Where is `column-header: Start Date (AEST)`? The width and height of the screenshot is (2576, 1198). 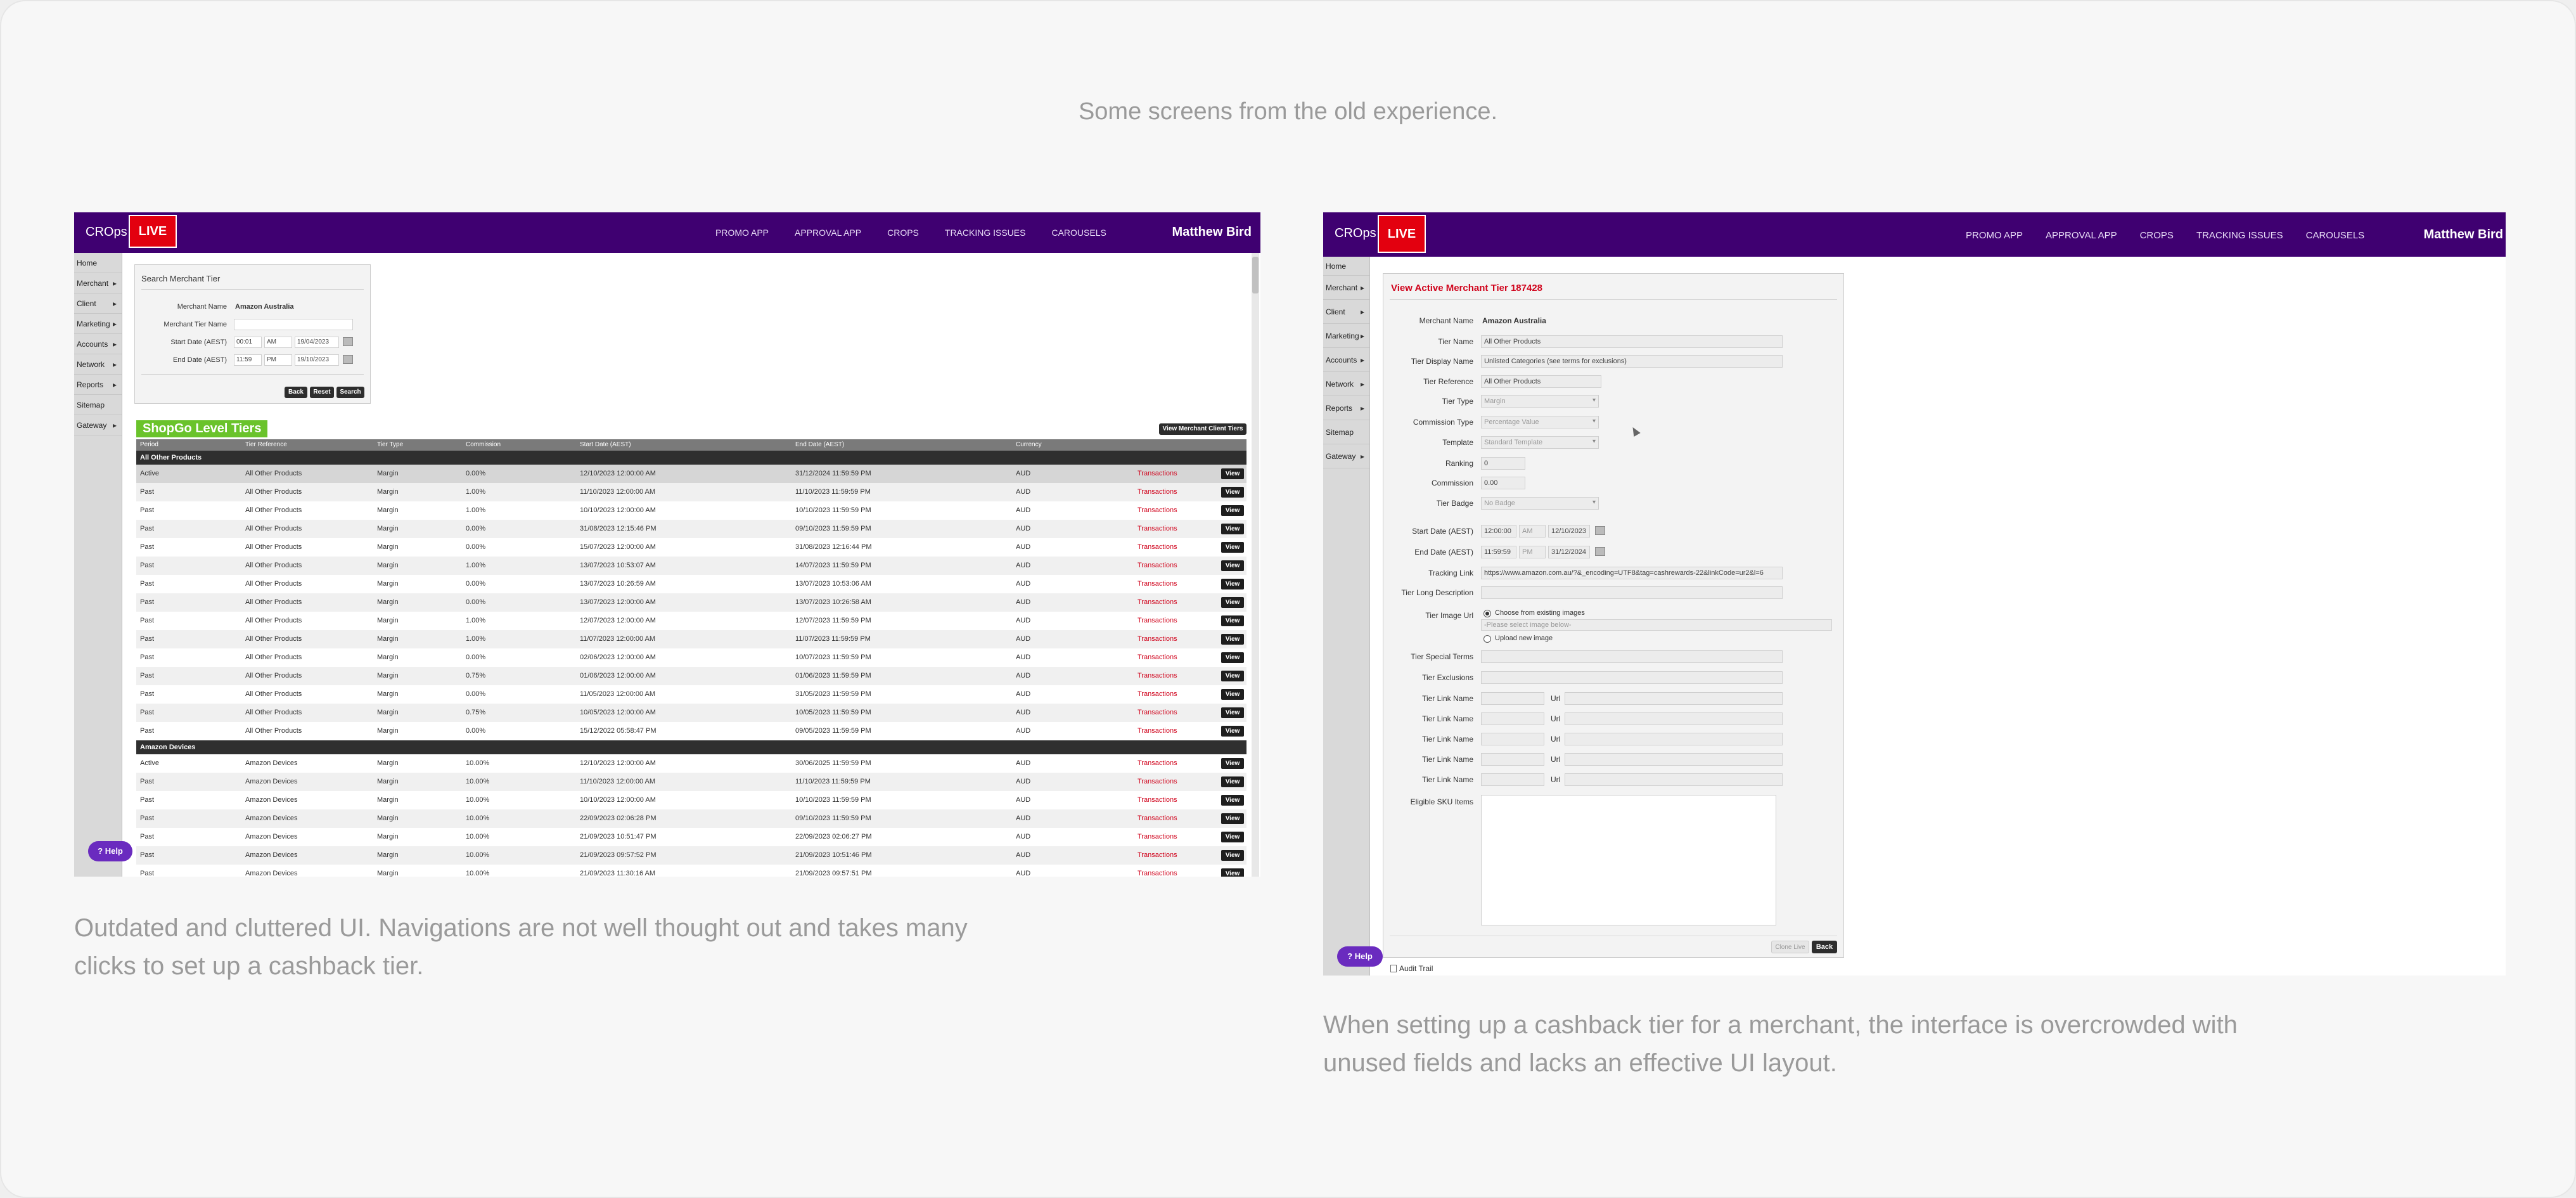 column-header: Start Date (AEST) is located at coordinates (605, 444).